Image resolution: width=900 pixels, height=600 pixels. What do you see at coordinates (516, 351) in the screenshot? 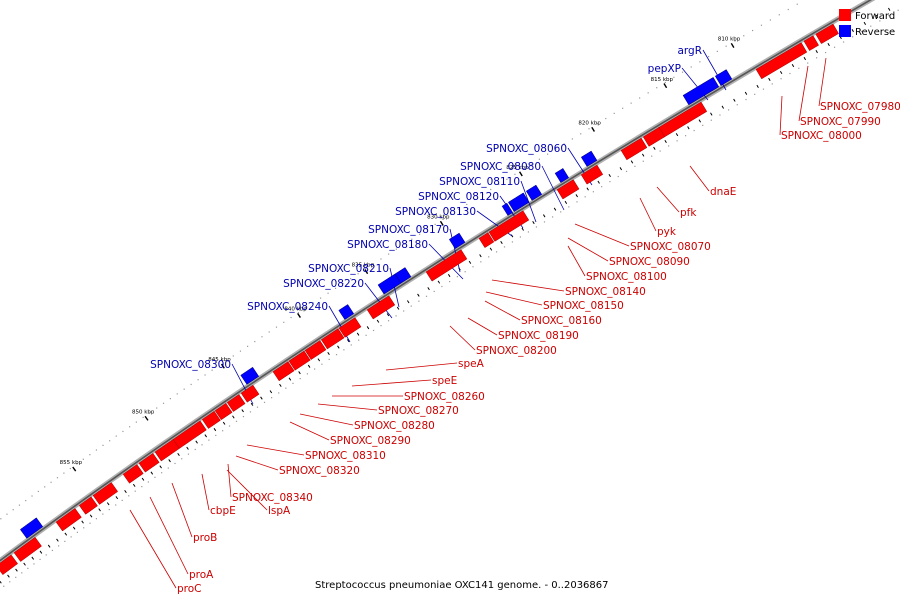
I see `gene-label: SPNOXC_08200` at bounding box center [516, 351].